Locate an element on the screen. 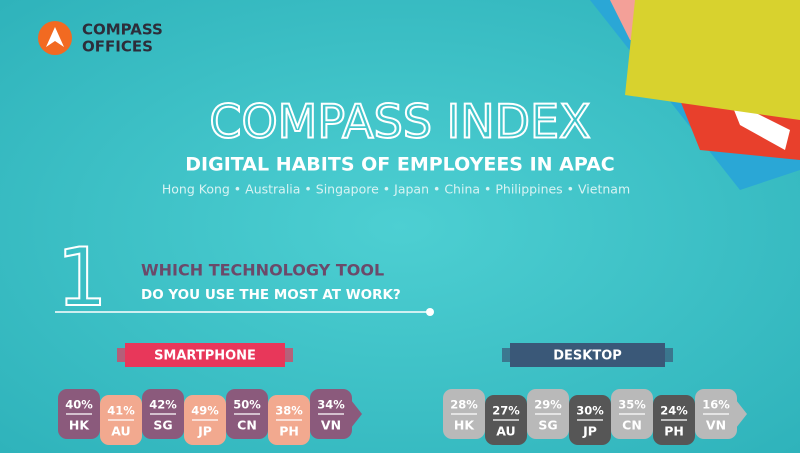  banner-label: SMARTPHONE is located at coordinates (205, 356).